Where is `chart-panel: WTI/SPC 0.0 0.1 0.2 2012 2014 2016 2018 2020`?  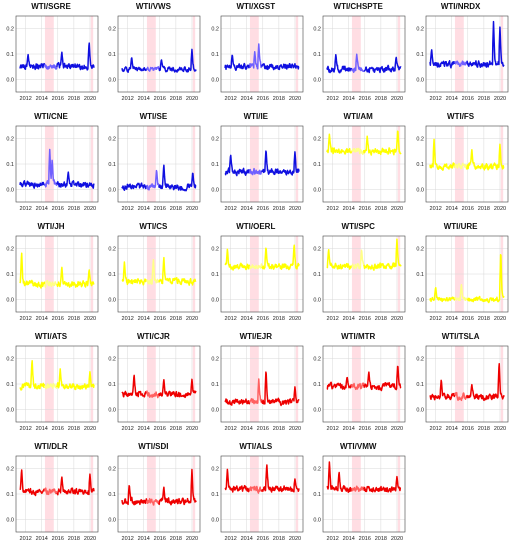 chart-panel: WTI/SPC 0.0 0.1 0.2 2012 2014 2016 2018 2020 is located at coordinates (358, 275).